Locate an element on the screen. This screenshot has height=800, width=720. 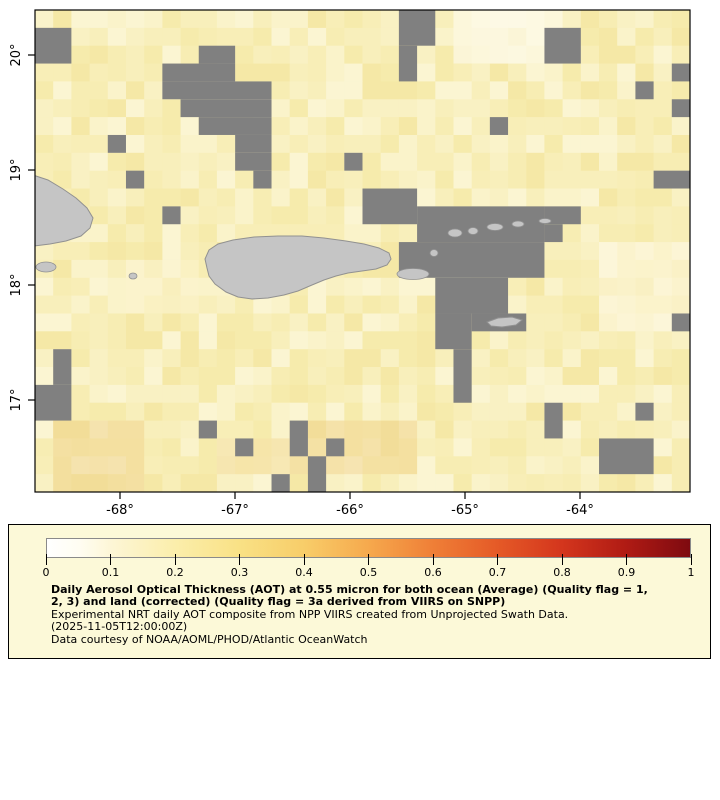
colorbar-tick-label: 0.2 is located at coordinates (175, 572).